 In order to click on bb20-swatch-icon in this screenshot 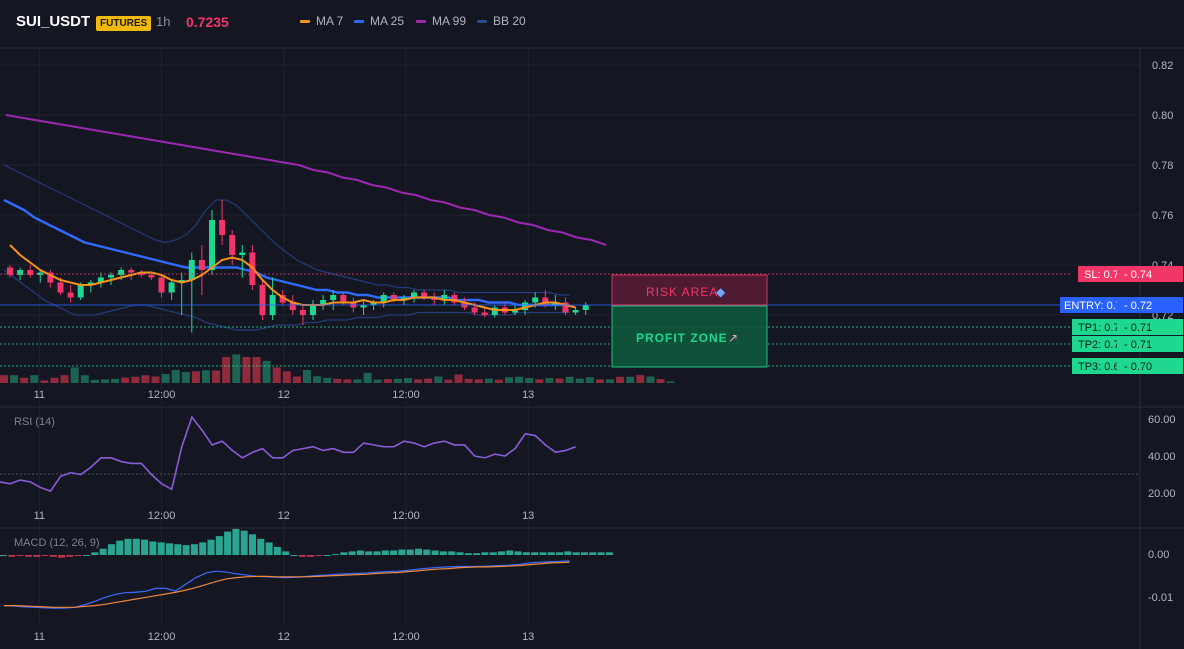, I will do `click(482, 22)`.